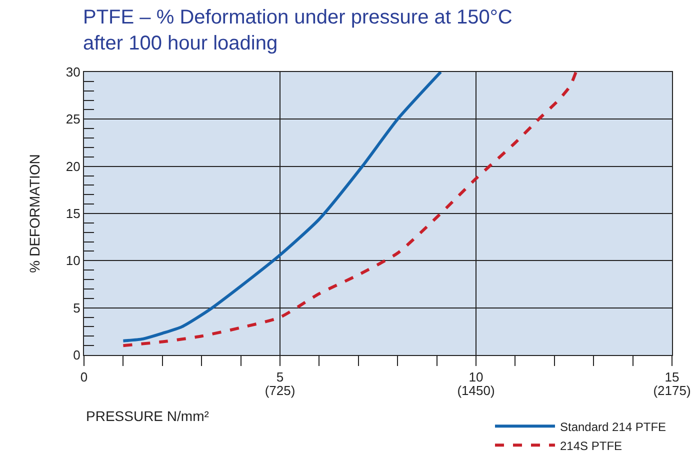 Image resolution: width=695 pixels, height=472 pixels. Describe the element at coordinates (591, 445) in the screenshot. I see `legend-label: 214S PTFE` at that location.